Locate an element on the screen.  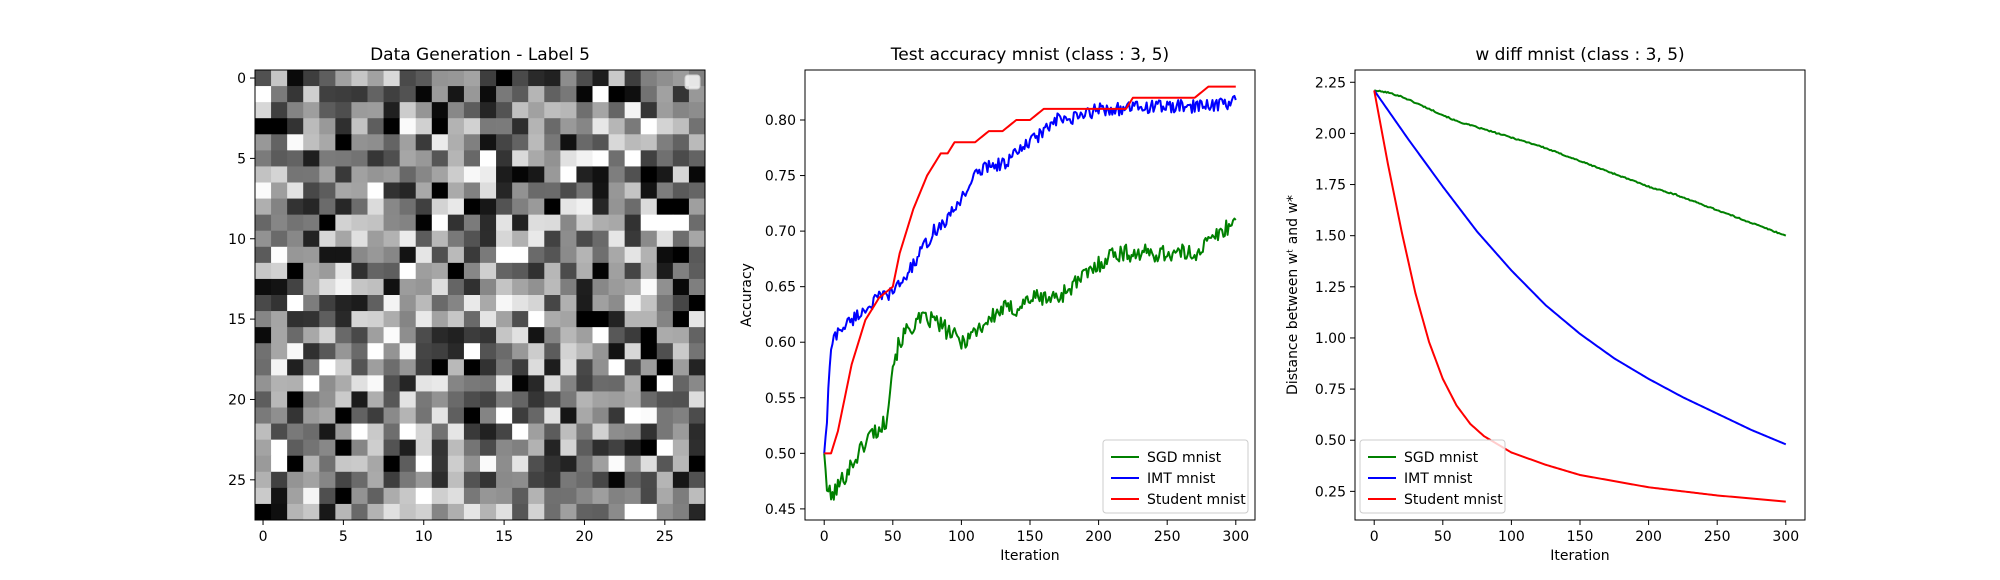
wdiff-legend-box is located at coordinates (1432, 476).